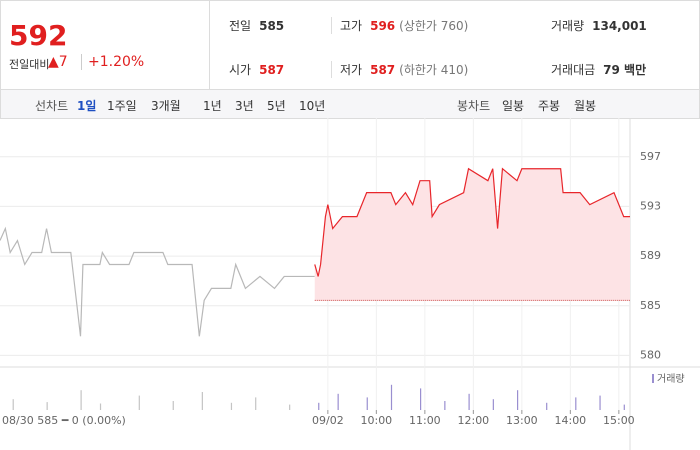 The width and height of the screenshot is (700, 450). I want to click on y-tick-label: 580, so click(650, 354).